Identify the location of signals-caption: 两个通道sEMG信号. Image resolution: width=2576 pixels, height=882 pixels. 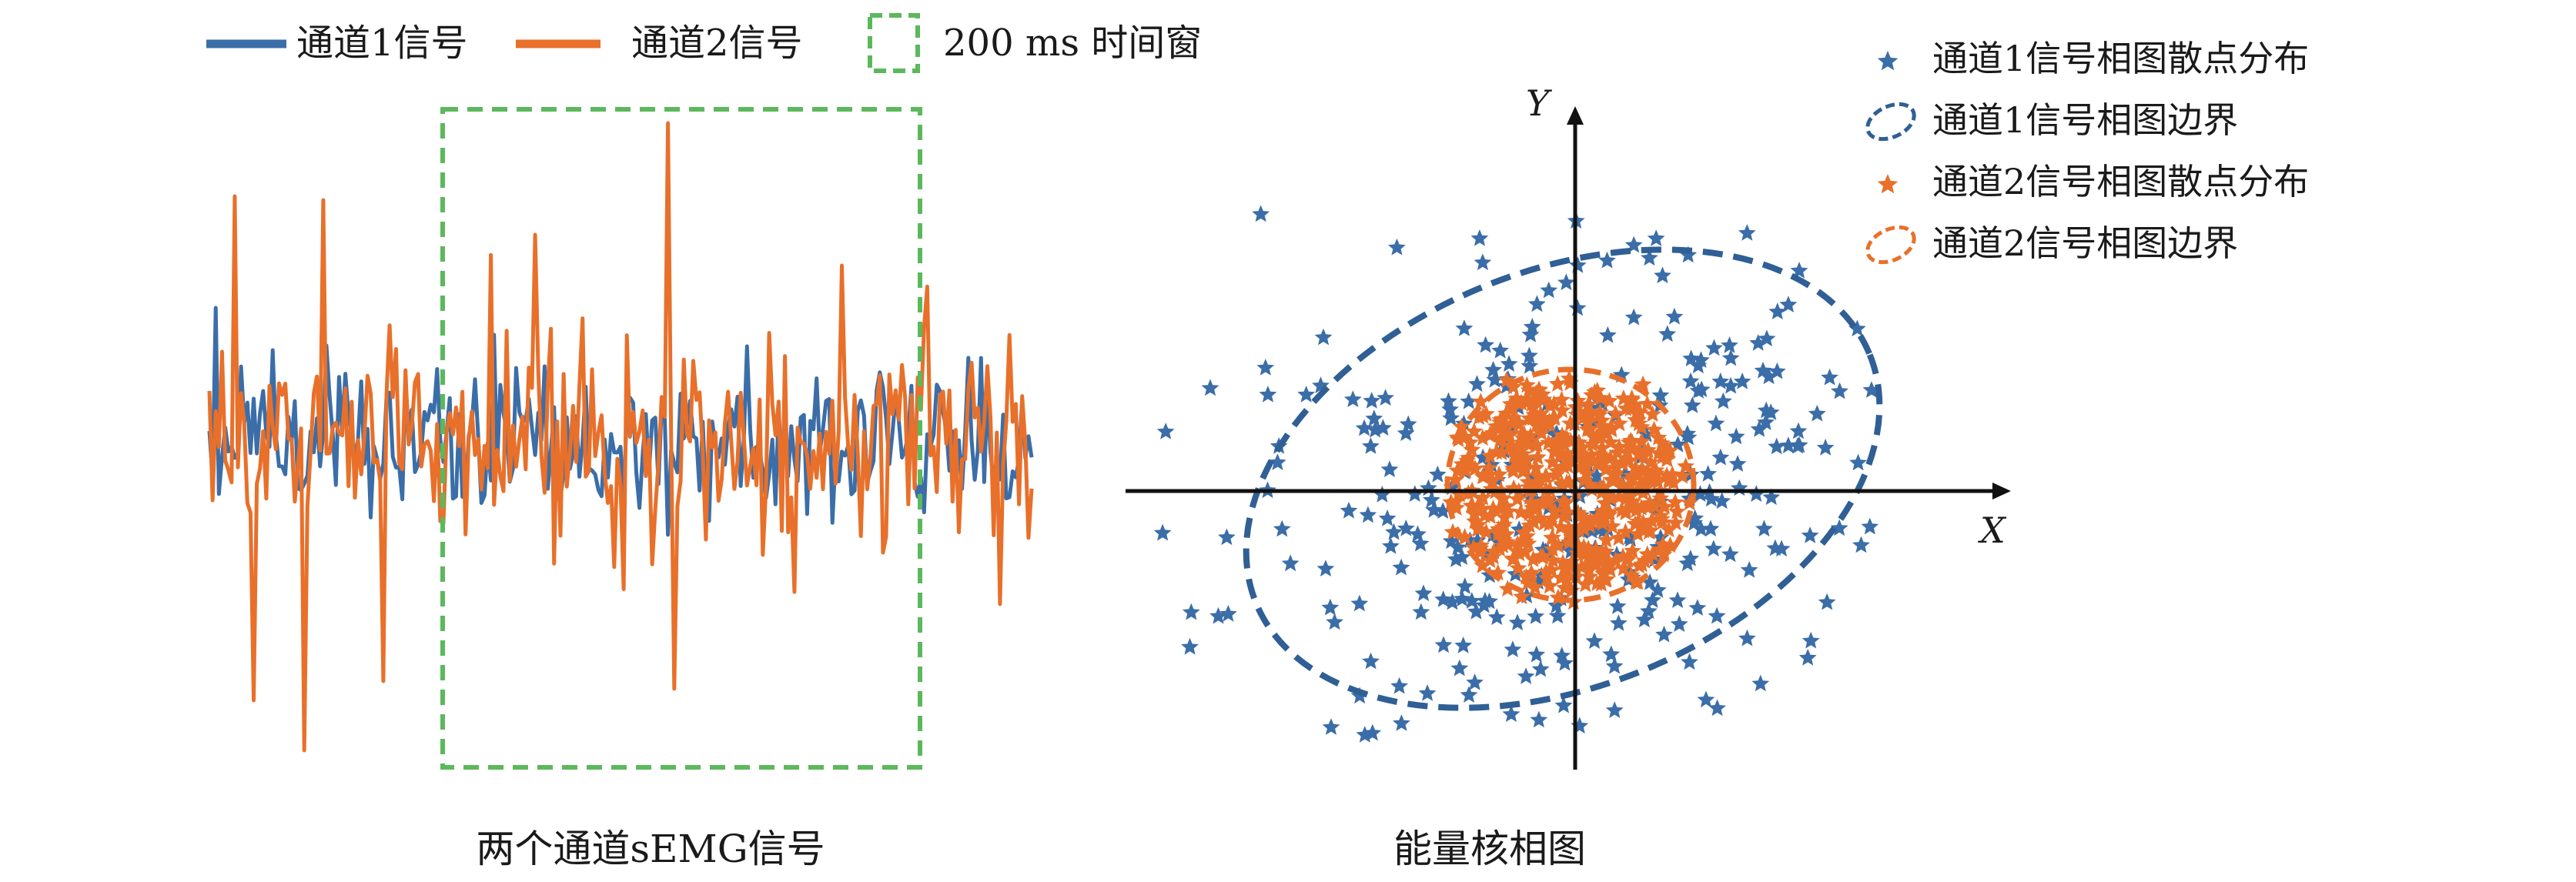
(650, 849).